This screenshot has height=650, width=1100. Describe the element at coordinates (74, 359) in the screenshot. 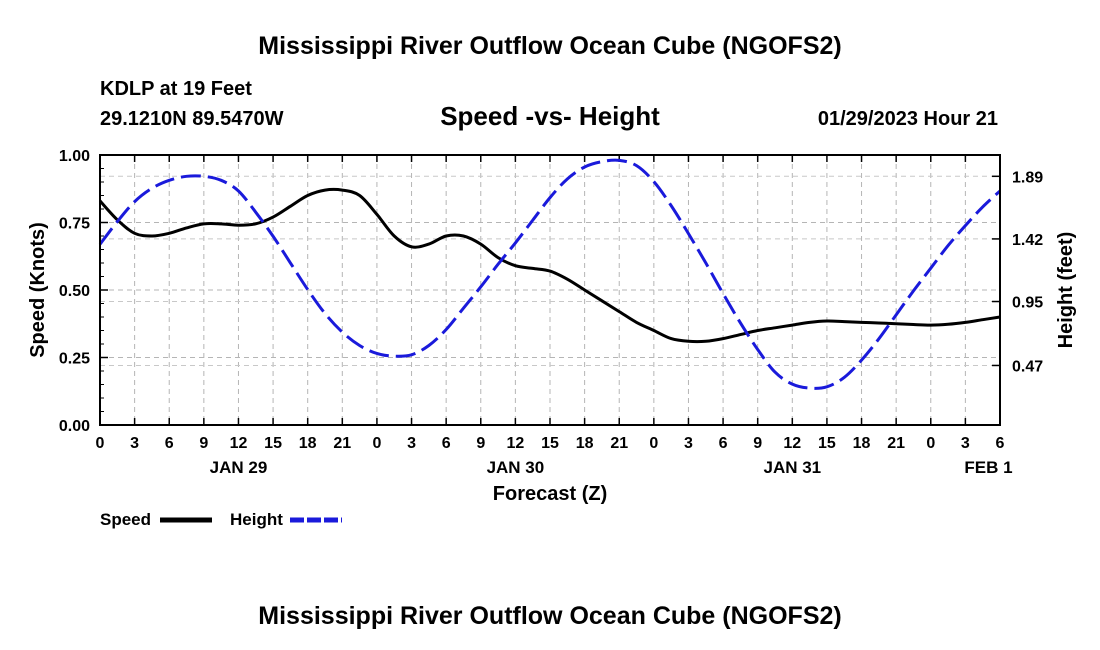

I see `y-tick-label: 0.25` at that location.